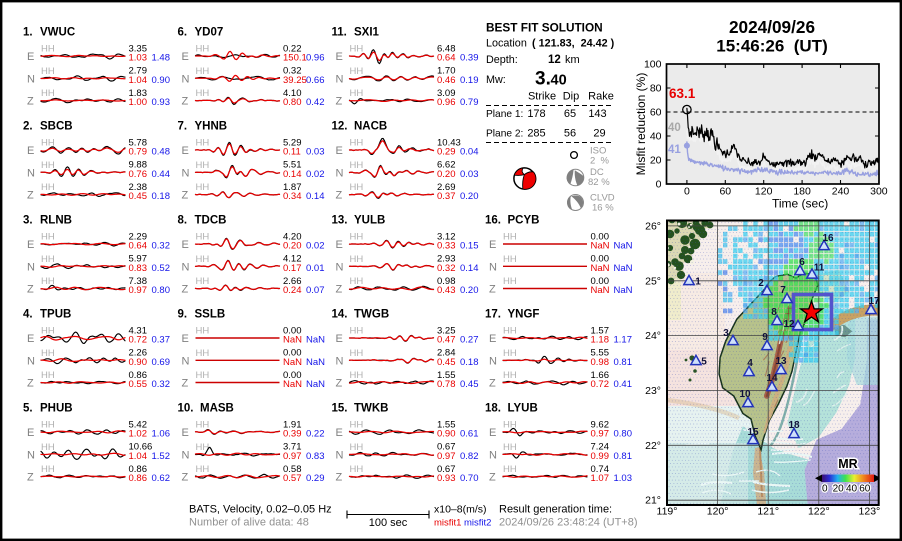  Describe the element at coordinates (292, 196) in the screenshot. I see `svg-text: 0.34` at that location.